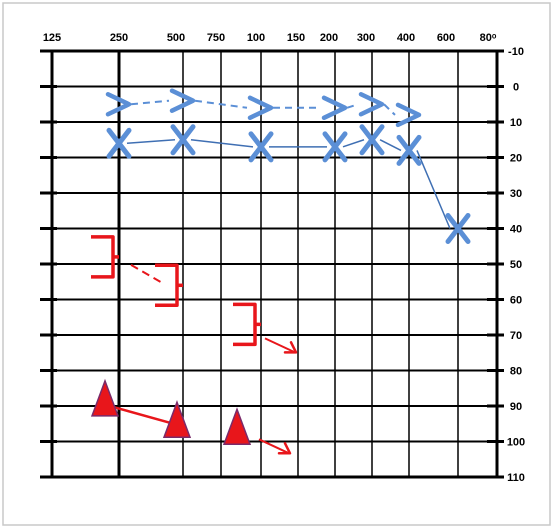  Describe the element at coordinates (366, 38) in the screenshot. I see `x-tick-label: 300` at that location.